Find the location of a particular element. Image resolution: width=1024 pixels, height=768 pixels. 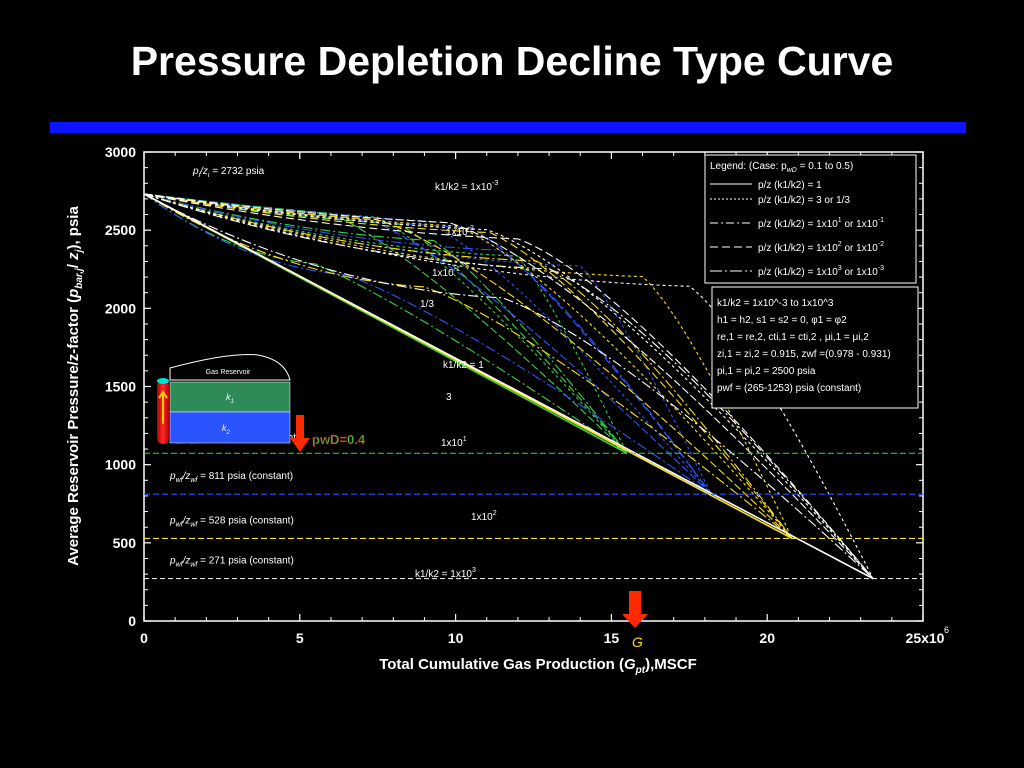

curve-label: k1/k2 = 1x10-3 is located at coordinates (466, 186).